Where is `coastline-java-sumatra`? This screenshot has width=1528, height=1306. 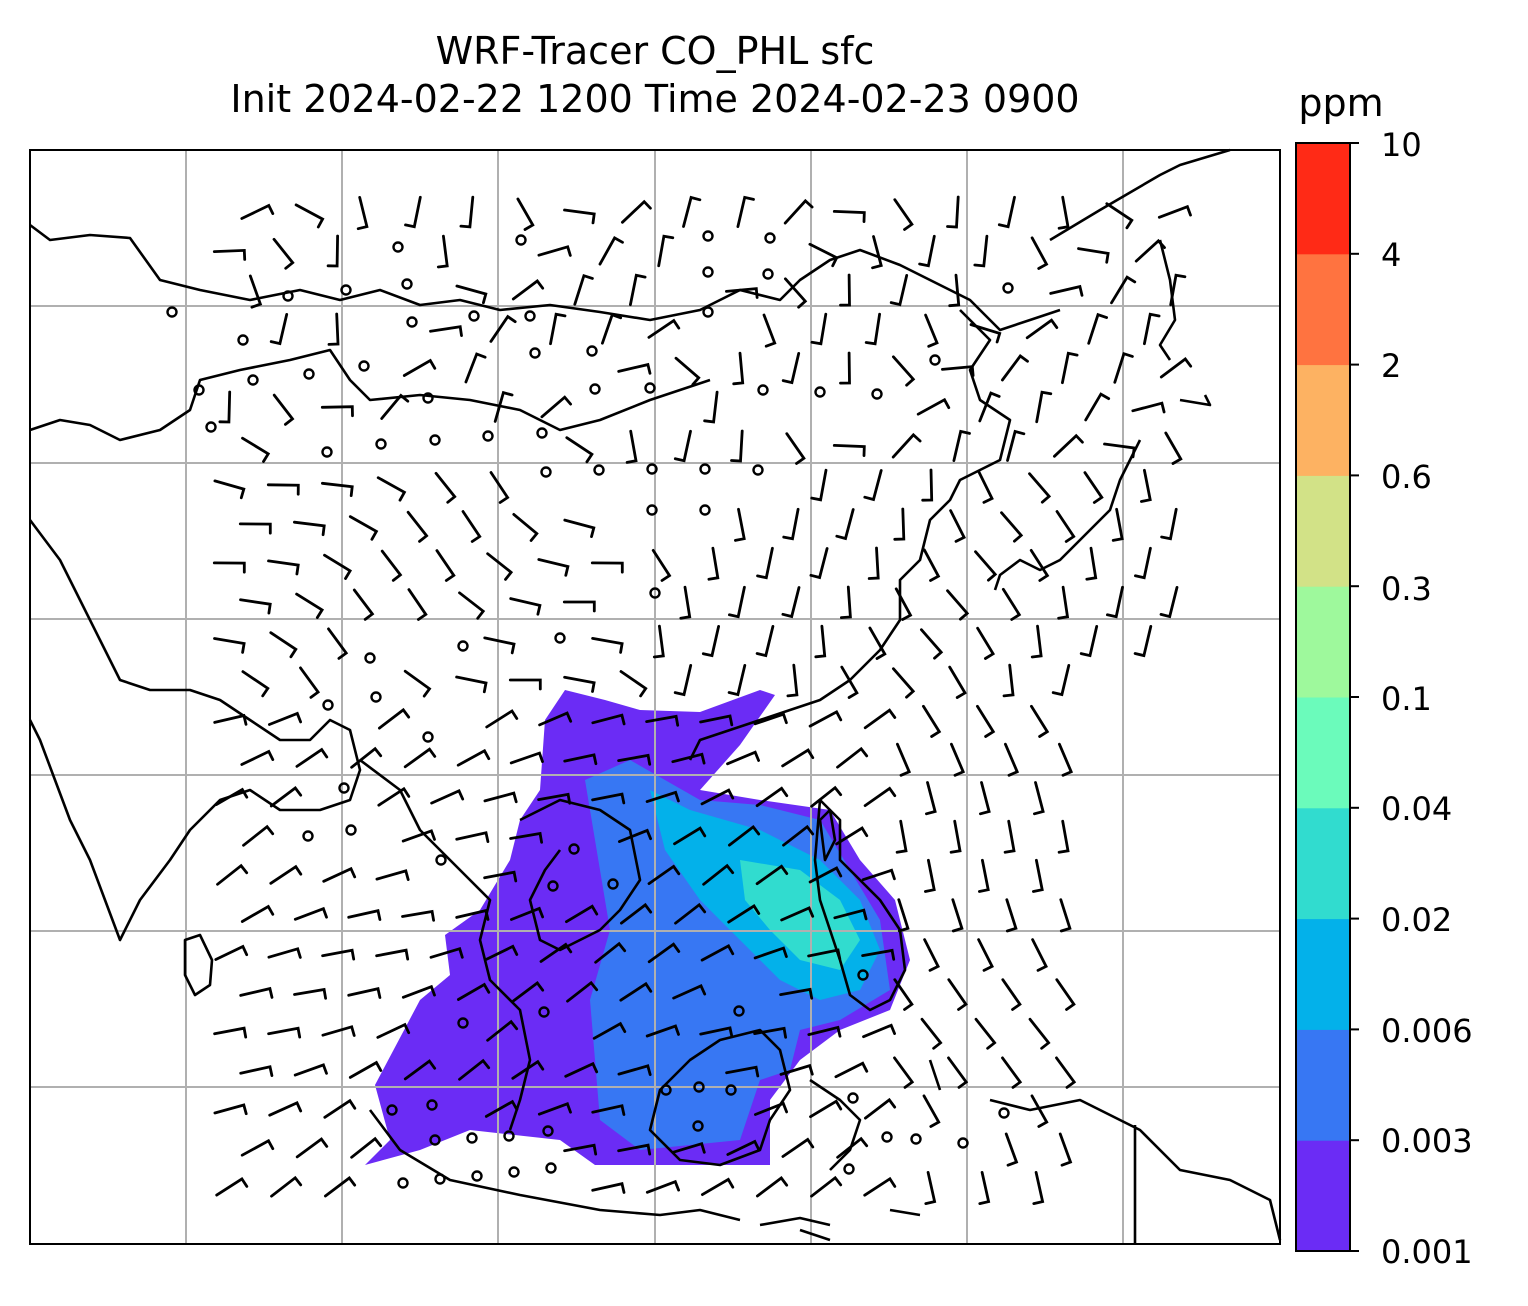 coastline-java-sumatra is located at coordinates (644, 1175).